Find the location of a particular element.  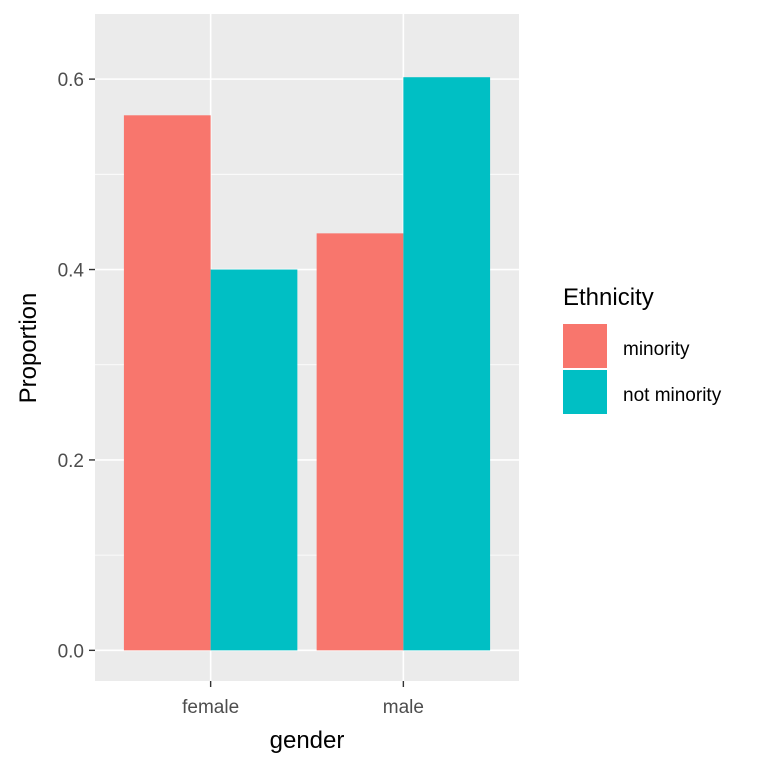

legend-label-not-minority: not minority is located at coordinates (672, 395).